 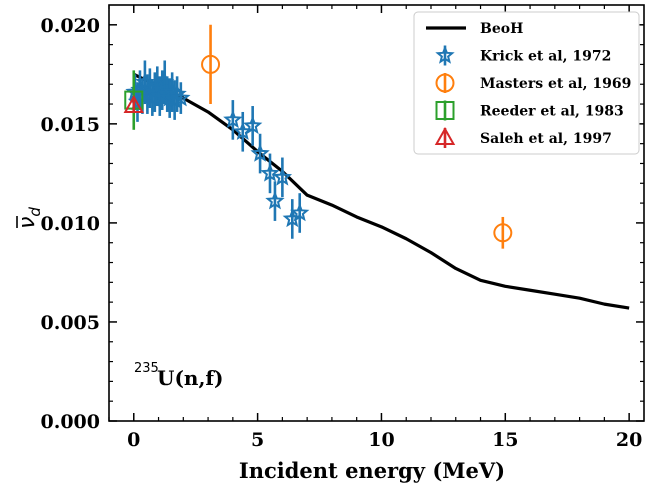 What do you see at coordinates (71, 125) in the screenshot?
I see `y-tick-label: 0.015` at bounding box center [71, 125].